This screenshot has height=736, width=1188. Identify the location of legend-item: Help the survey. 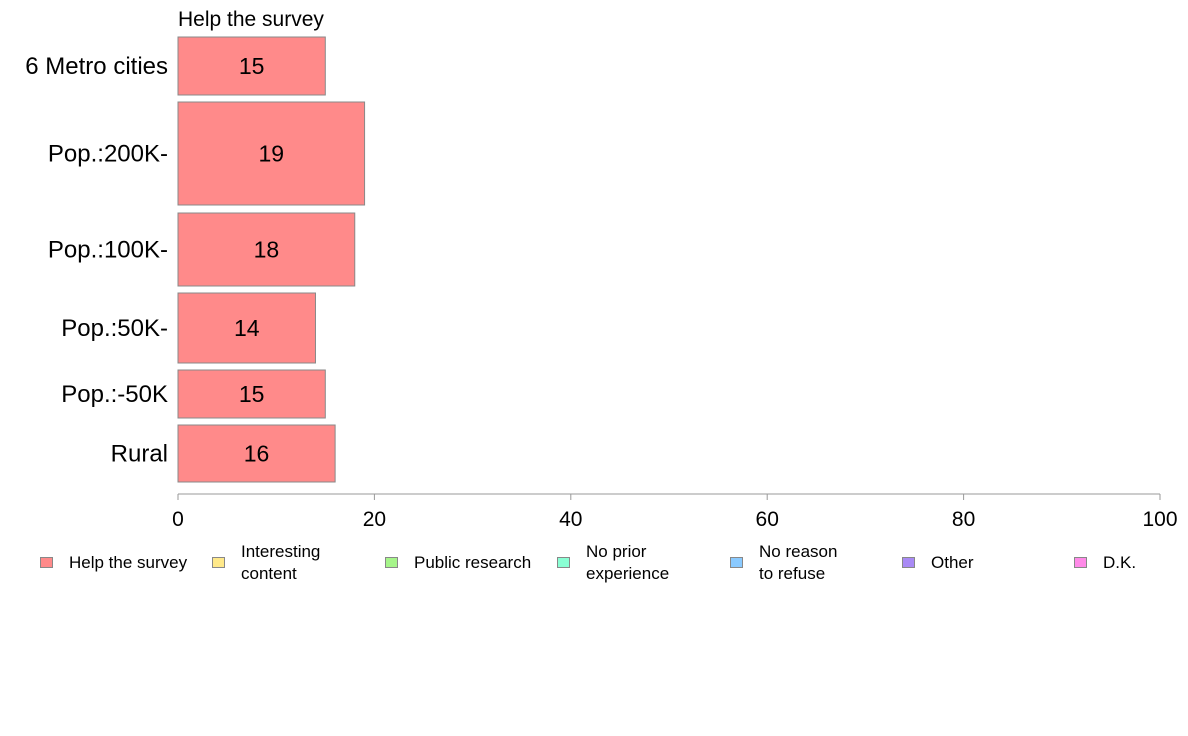
(125, 565).